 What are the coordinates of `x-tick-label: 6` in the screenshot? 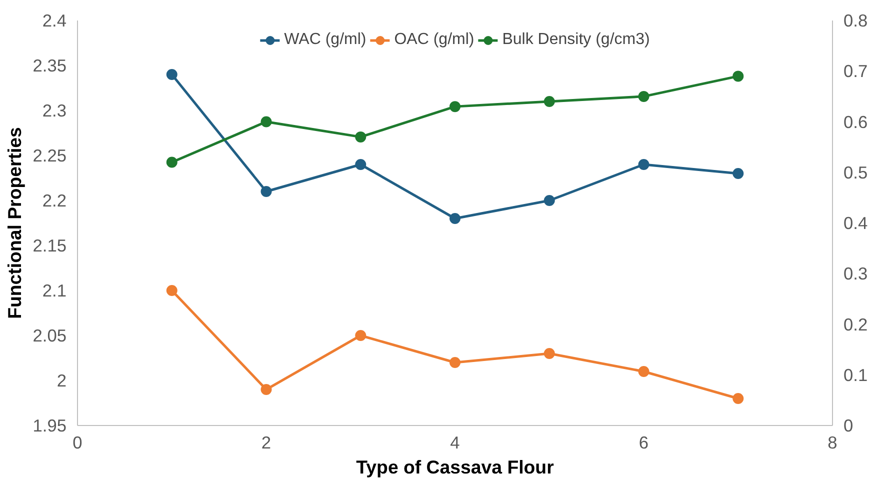 It's located at (643, 442).